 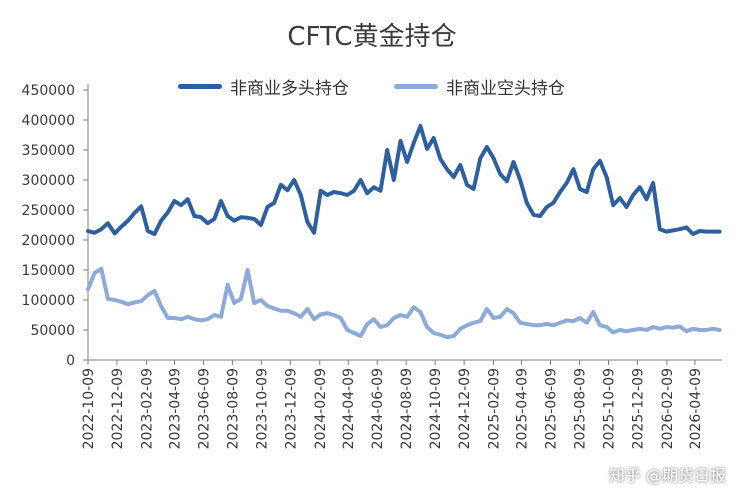 I want to click on x-tick-label: 2026-02-09, so click(x=668, y=408).